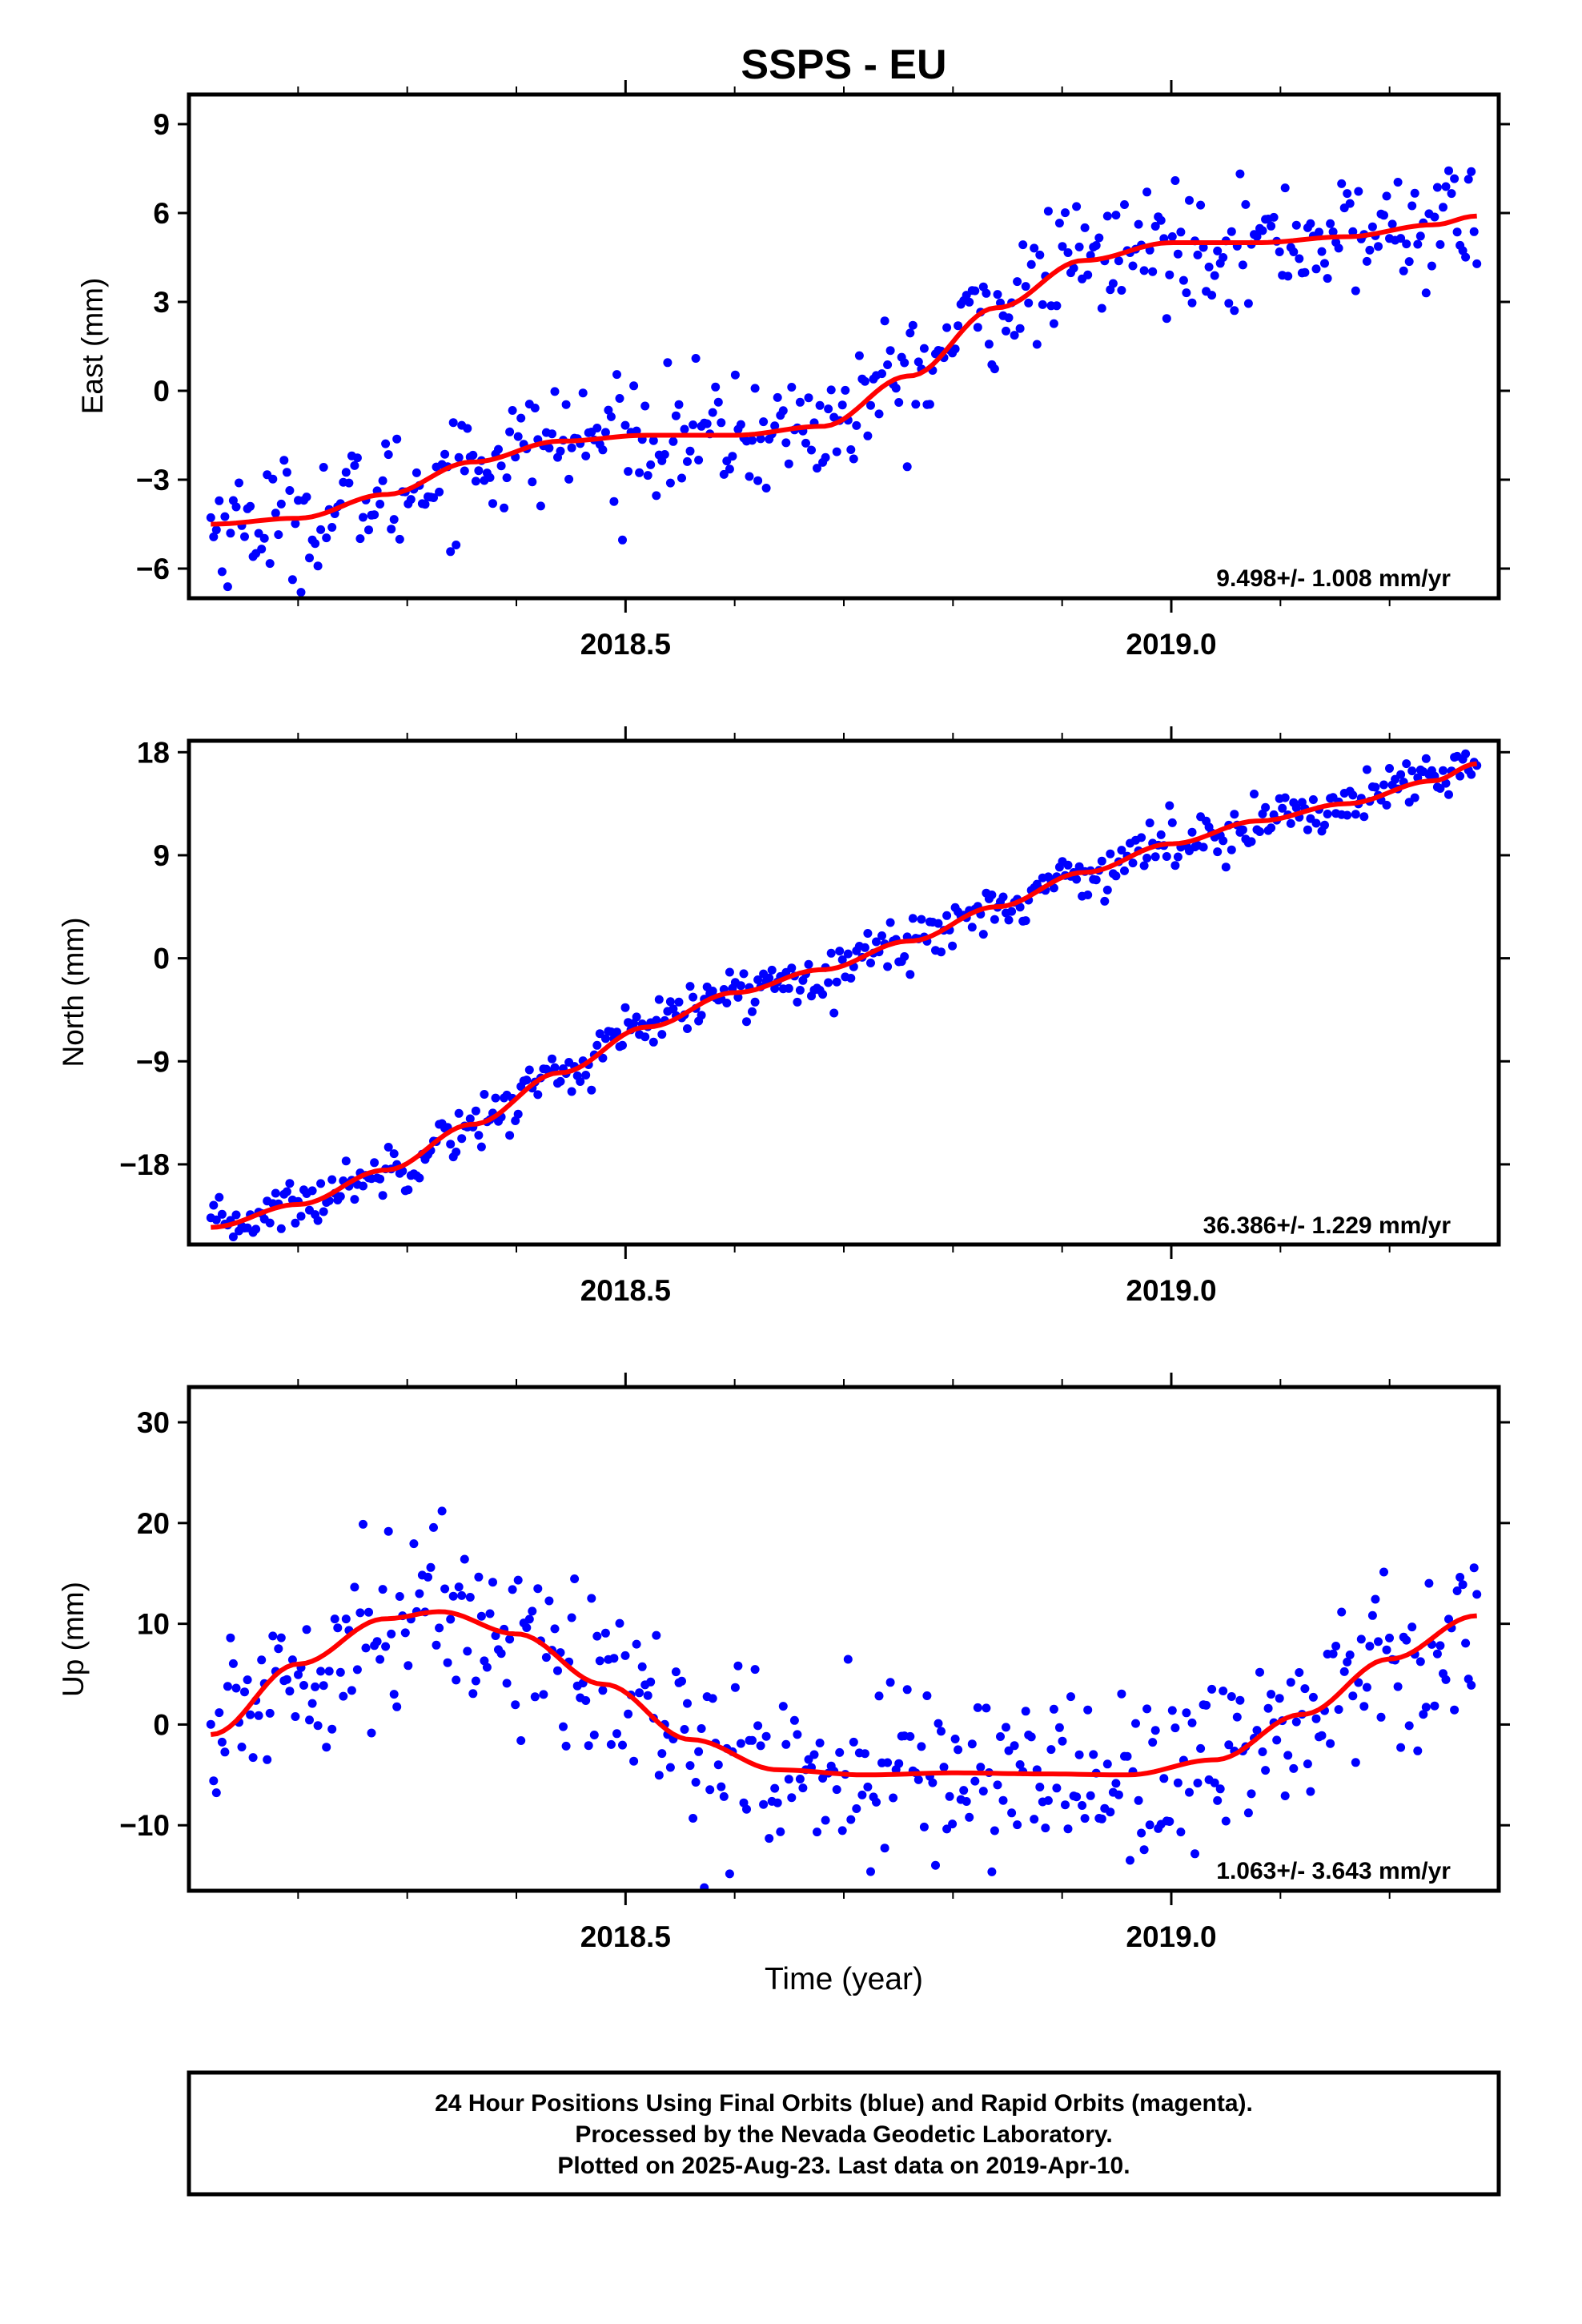 This screenshot has height=2324, width=1582. I want to click on east-ytick-label: 0, so click(161, 391).